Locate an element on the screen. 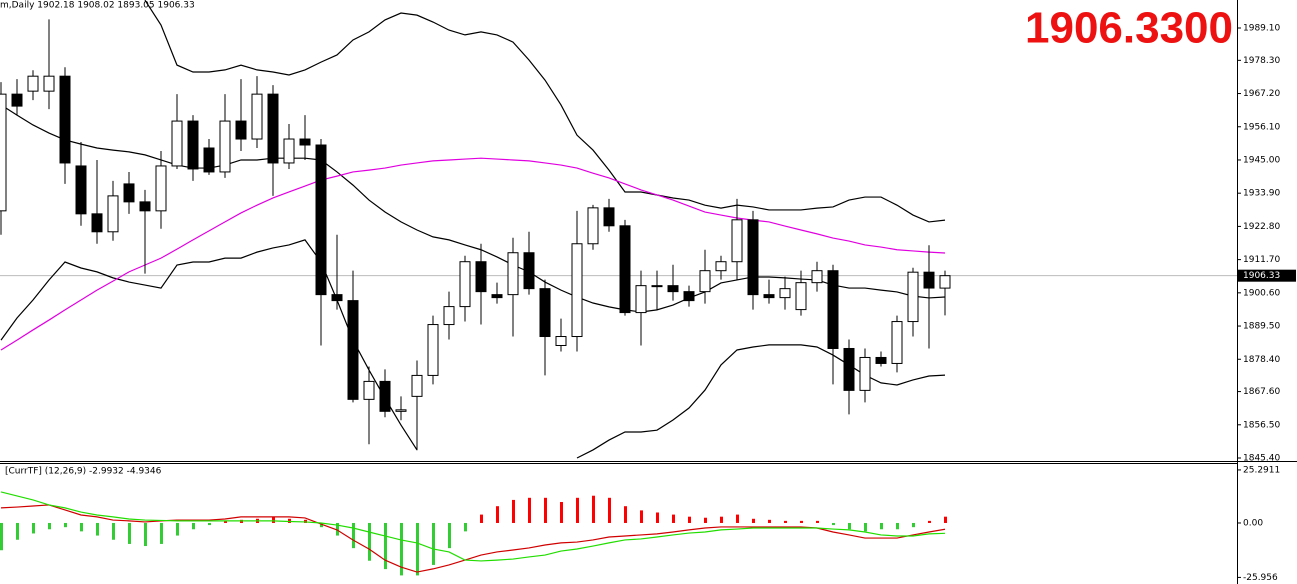 The height and width of the screenshot is (584, 1297). y-tick-label: 1856.50 is located at coordinates (1261, 425).